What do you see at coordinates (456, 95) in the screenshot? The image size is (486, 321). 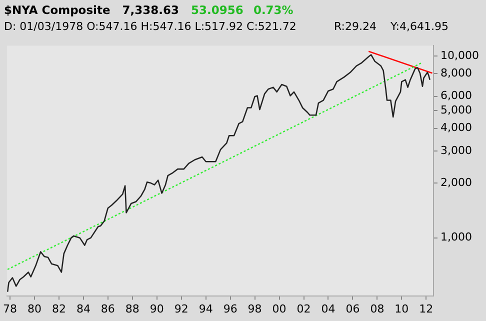 I see `y-tick-label: 6,000` at bounding box center [456, 95].